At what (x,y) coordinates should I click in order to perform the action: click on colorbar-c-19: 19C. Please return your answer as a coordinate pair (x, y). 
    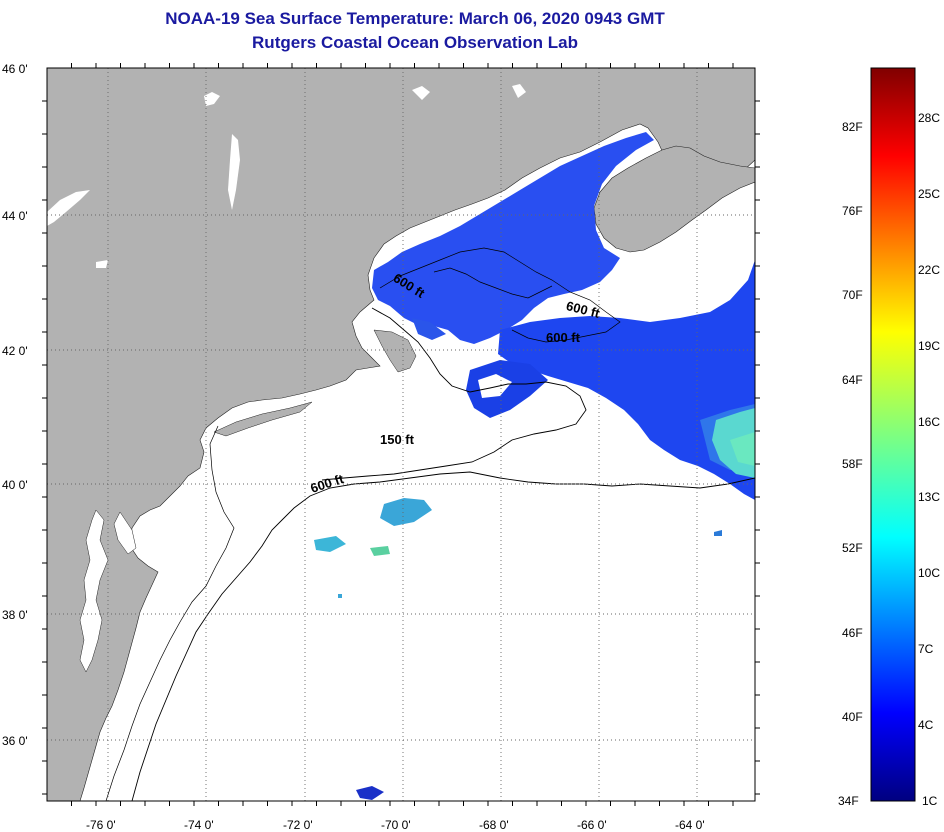
    Looking at the image, I should click on (929, 346).